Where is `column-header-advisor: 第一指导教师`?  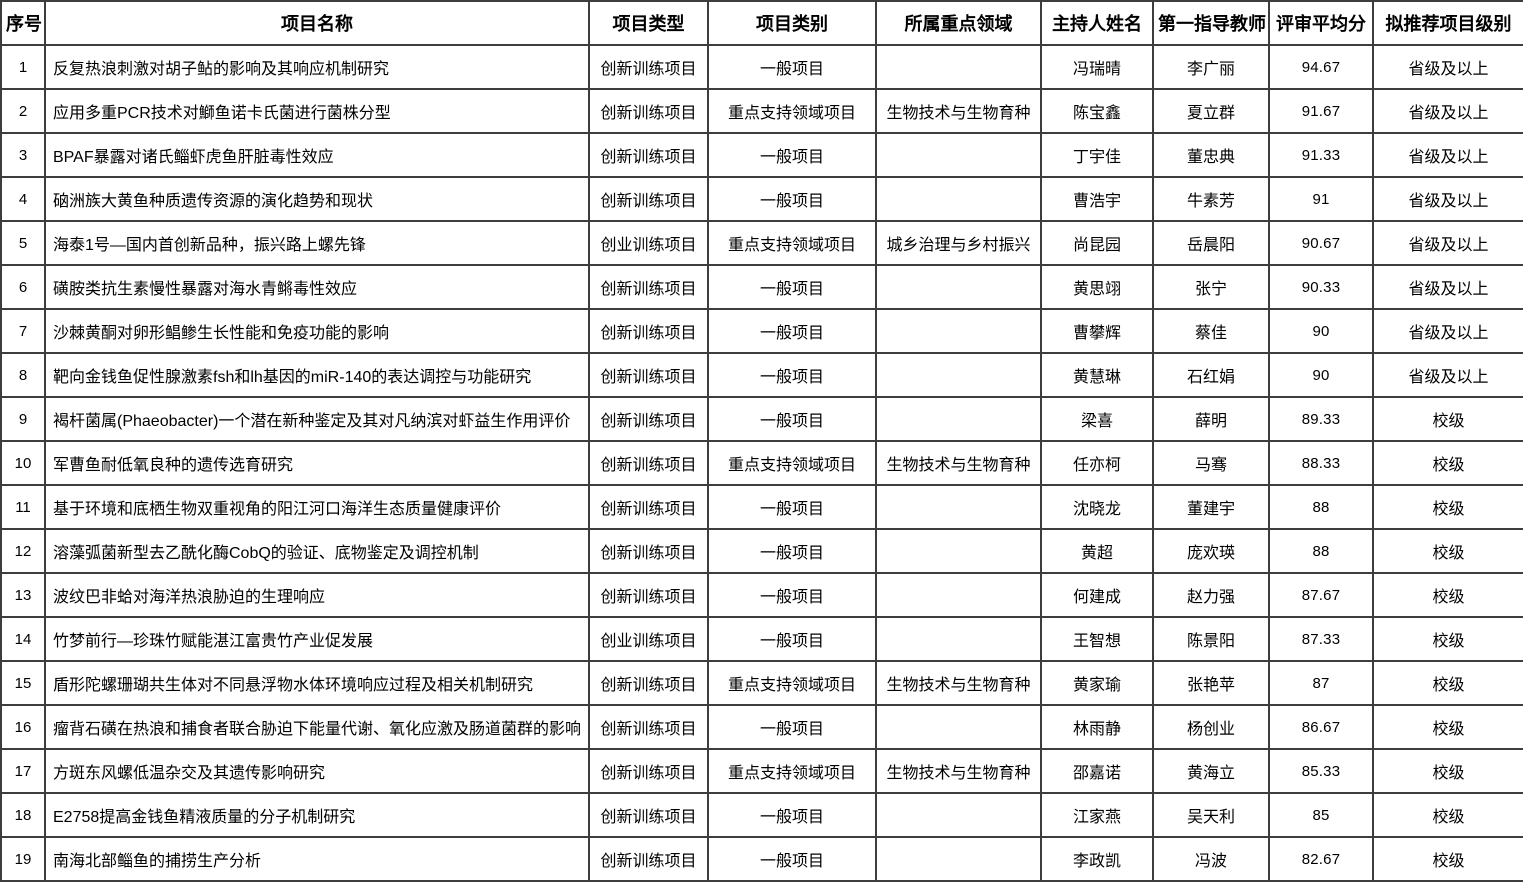 column-header-advisor: 第一指导教师 is located at coordinates (1211, 23).